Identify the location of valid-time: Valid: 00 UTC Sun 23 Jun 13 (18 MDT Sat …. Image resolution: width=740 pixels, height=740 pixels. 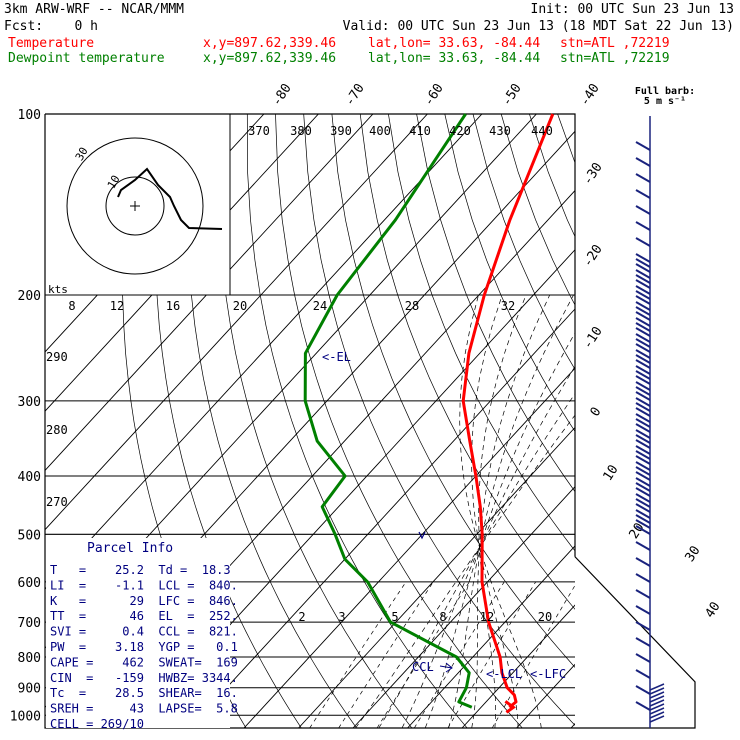
(538, 26).